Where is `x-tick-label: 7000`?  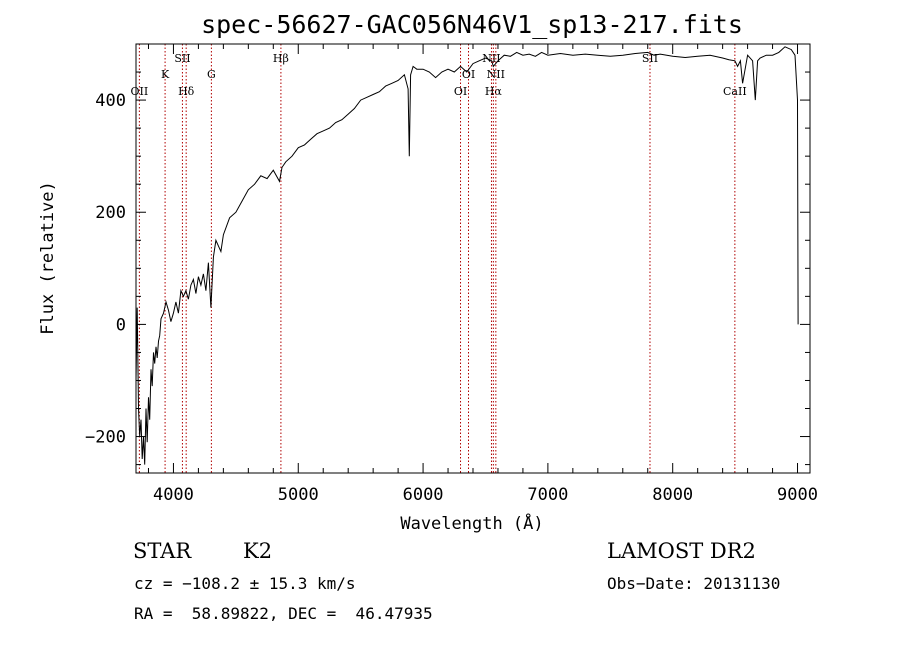
x-tick-label: 7000 is located at coordinates (547, 495).